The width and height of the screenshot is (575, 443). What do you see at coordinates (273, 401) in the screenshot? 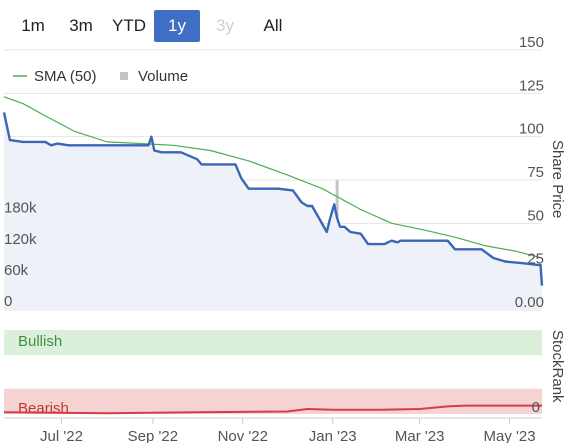
I see `bearish-band` at bounding box center [273, 401].